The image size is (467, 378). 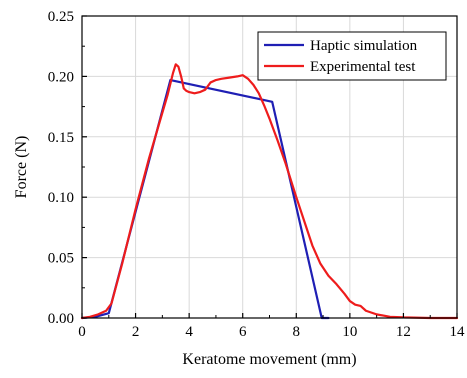 What do you see at coordinates (189, 332) in the screenshot?
I see `x-tick-label: 4` at bounding box center [189, 332].